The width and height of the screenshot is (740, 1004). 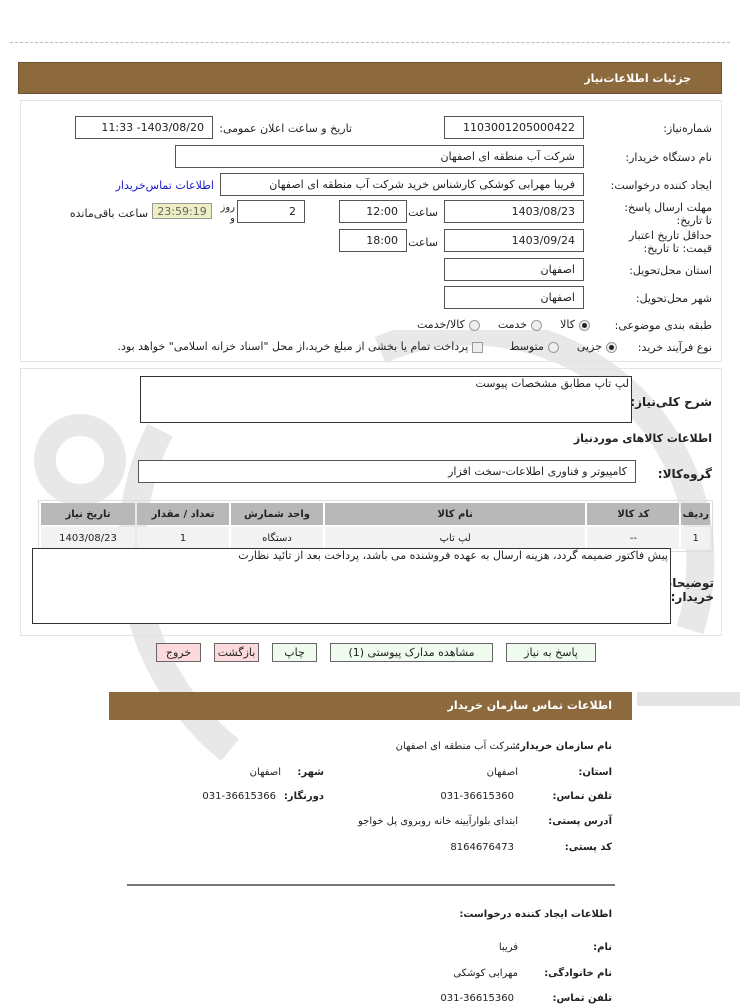 I want to click on process-label: نوع فرآیند خرید:, so click(x=674, y=347).